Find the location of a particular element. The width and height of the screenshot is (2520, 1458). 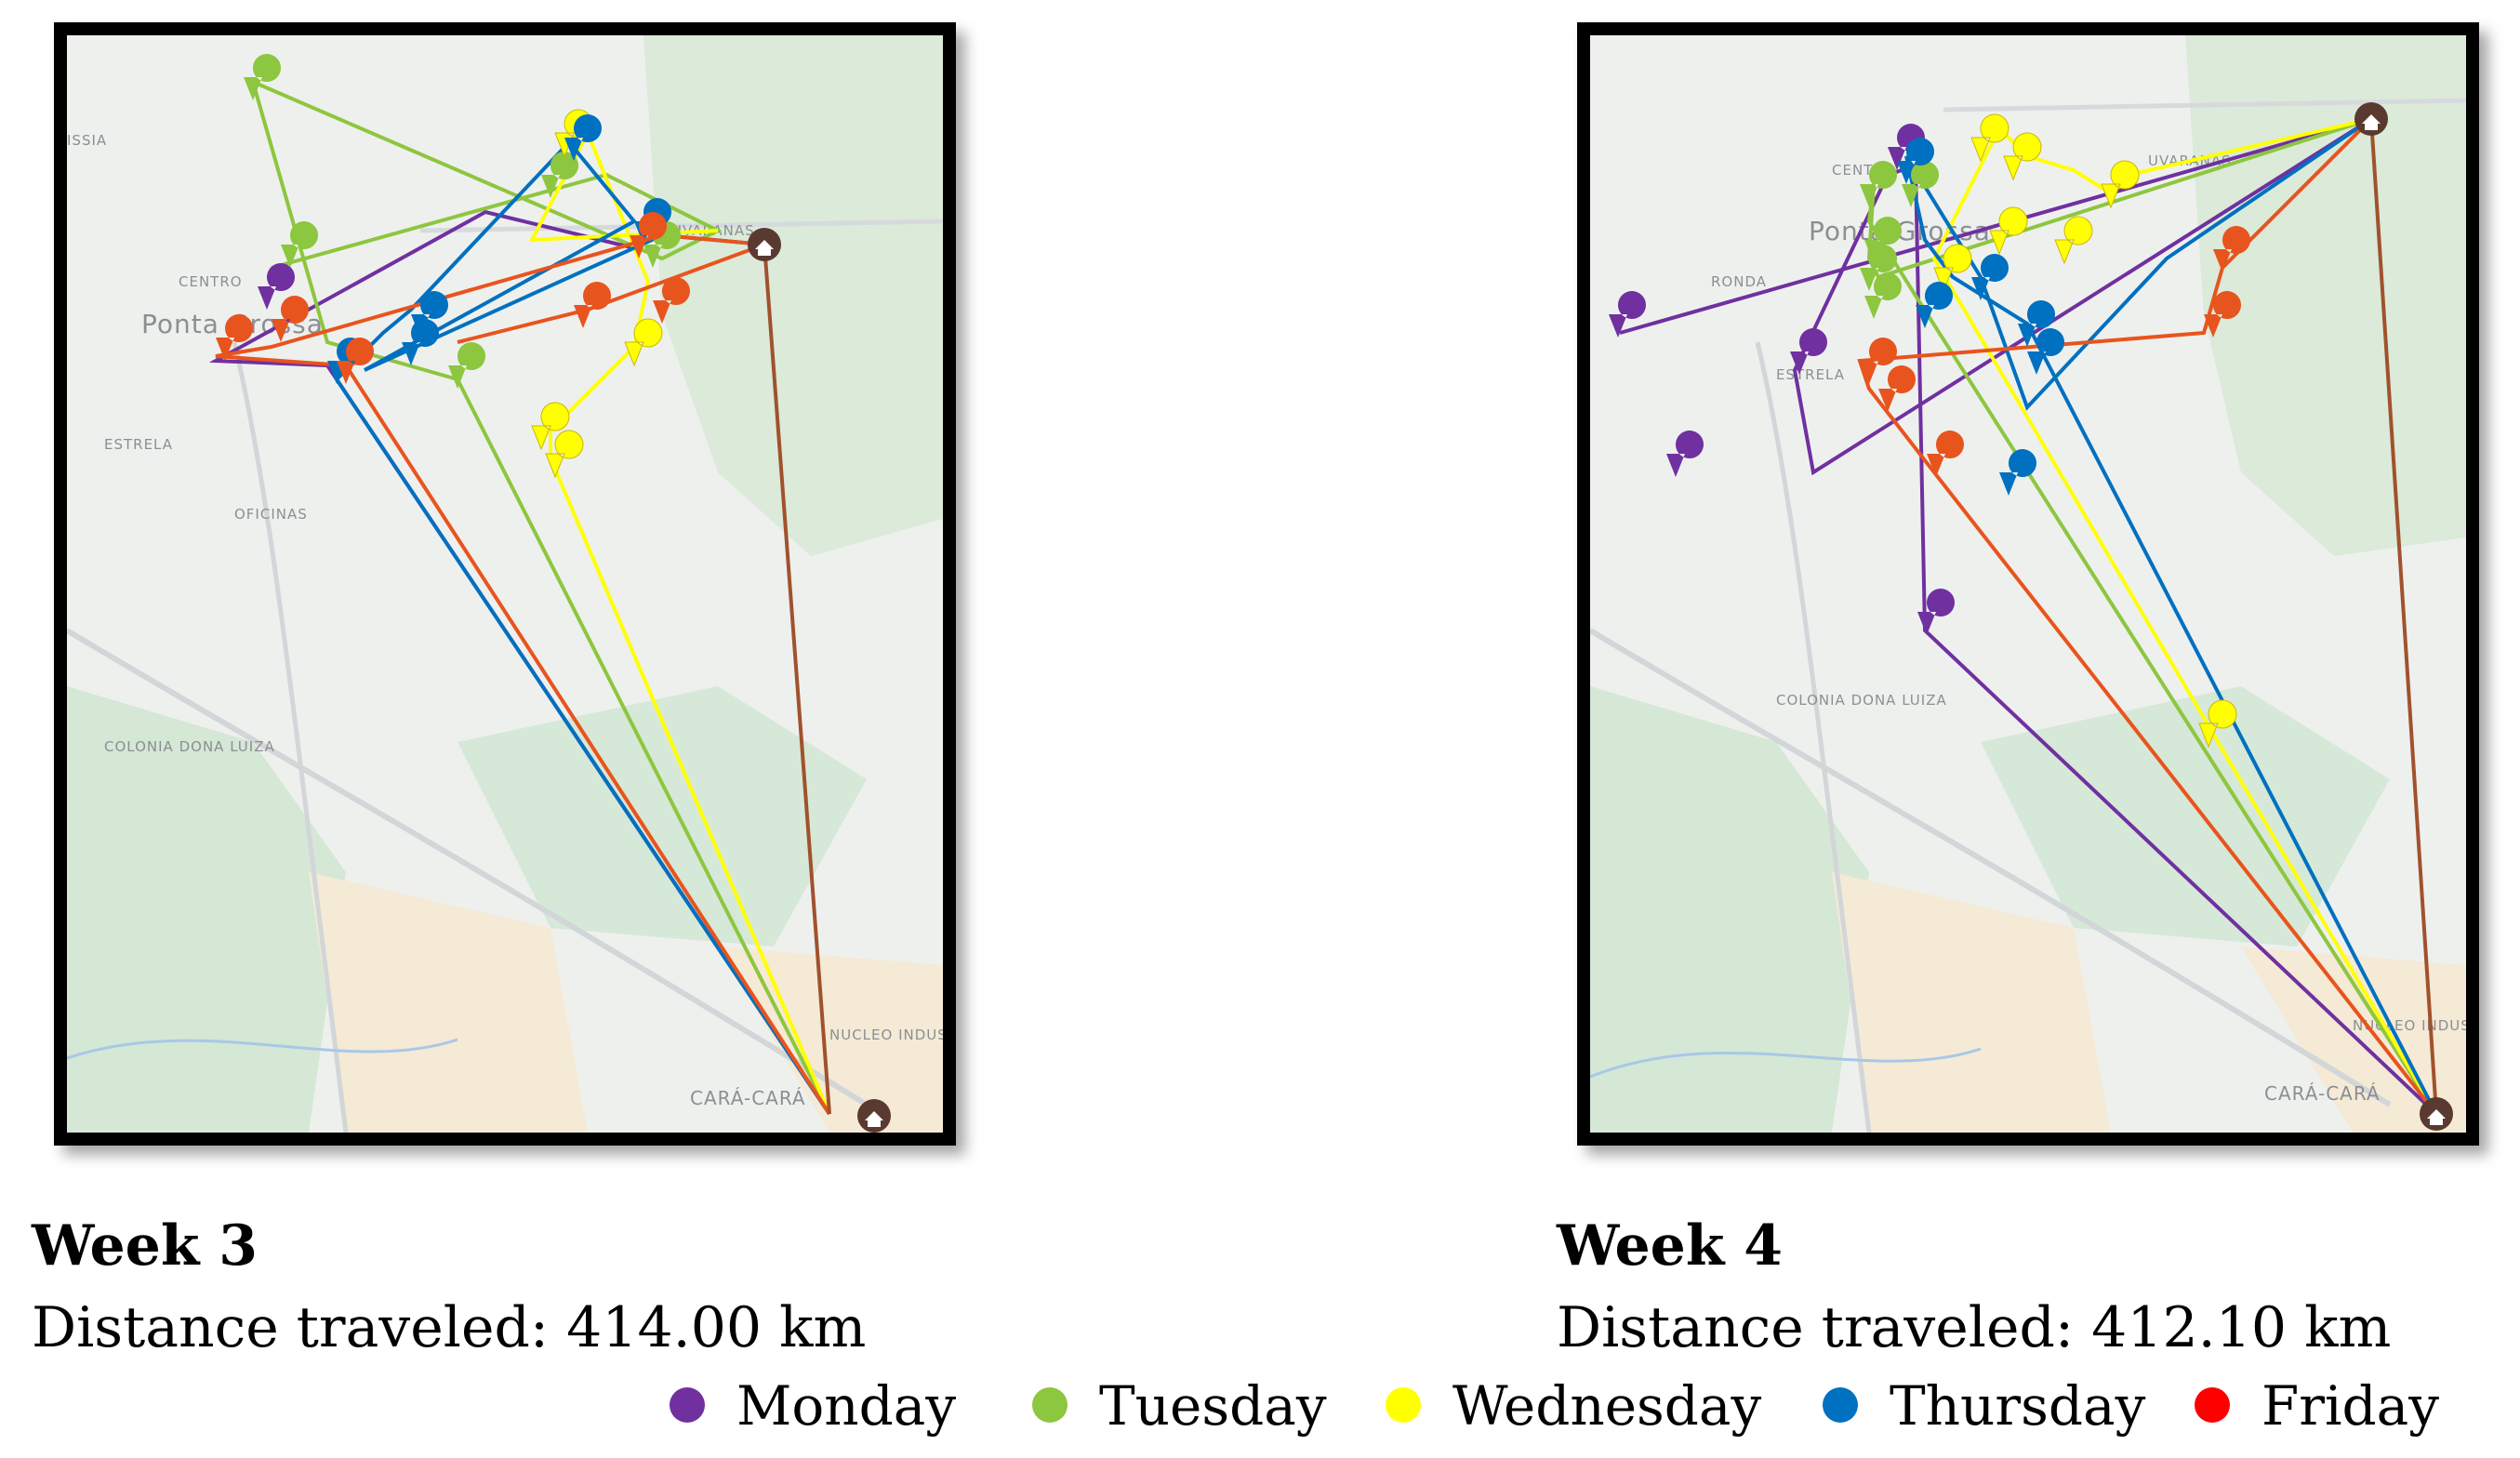

friday-dot-icon is located at coordinates (2212, 1405).